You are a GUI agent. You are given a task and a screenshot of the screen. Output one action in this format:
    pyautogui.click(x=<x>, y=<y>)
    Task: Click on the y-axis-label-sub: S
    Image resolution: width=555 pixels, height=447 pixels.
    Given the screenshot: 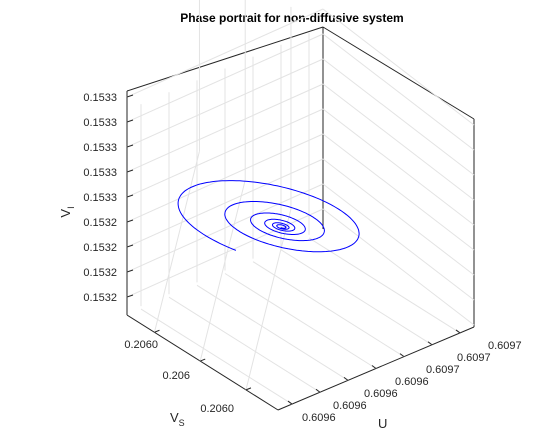 What is the action you would take?
    pyautogui.click(x=182, y=423)
    